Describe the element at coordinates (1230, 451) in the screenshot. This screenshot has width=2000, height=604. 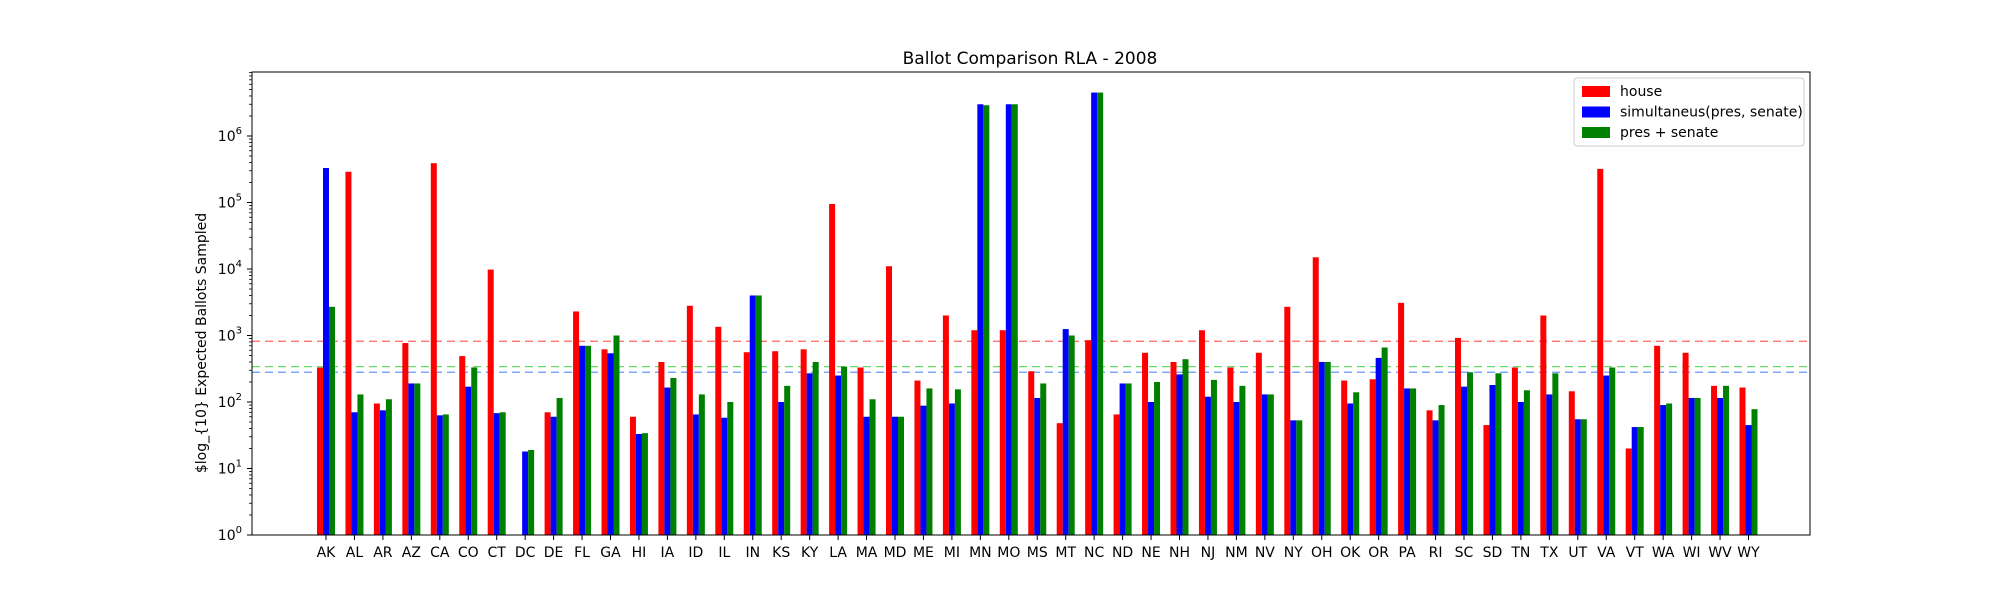
I see `bar-house-nm` at that location.